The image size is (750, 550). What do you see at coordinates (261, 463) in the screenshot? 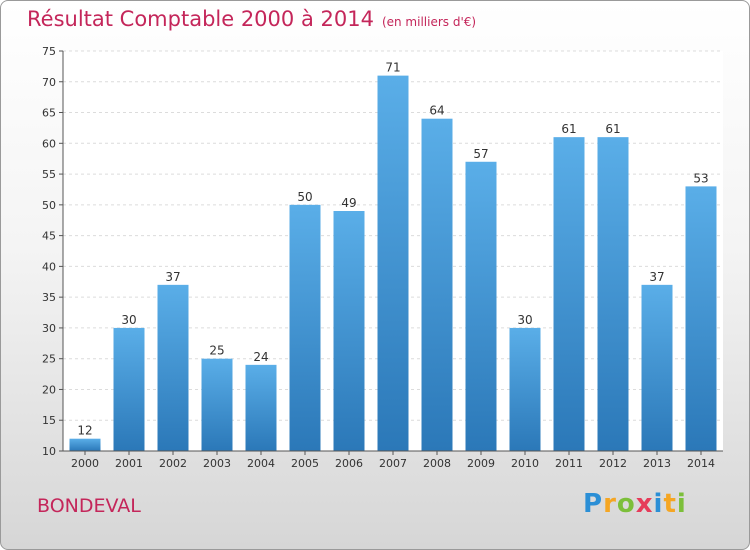
I see `x-tick-label: 2004` at bounding box center [261, 463].